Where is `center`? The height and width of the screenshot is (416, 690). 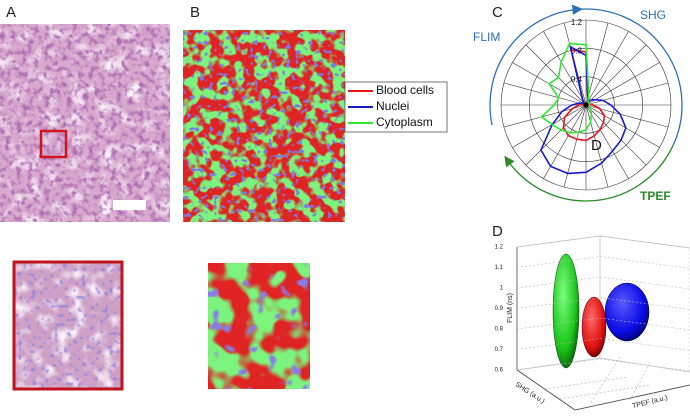
center is located at coordinates (586, 105).